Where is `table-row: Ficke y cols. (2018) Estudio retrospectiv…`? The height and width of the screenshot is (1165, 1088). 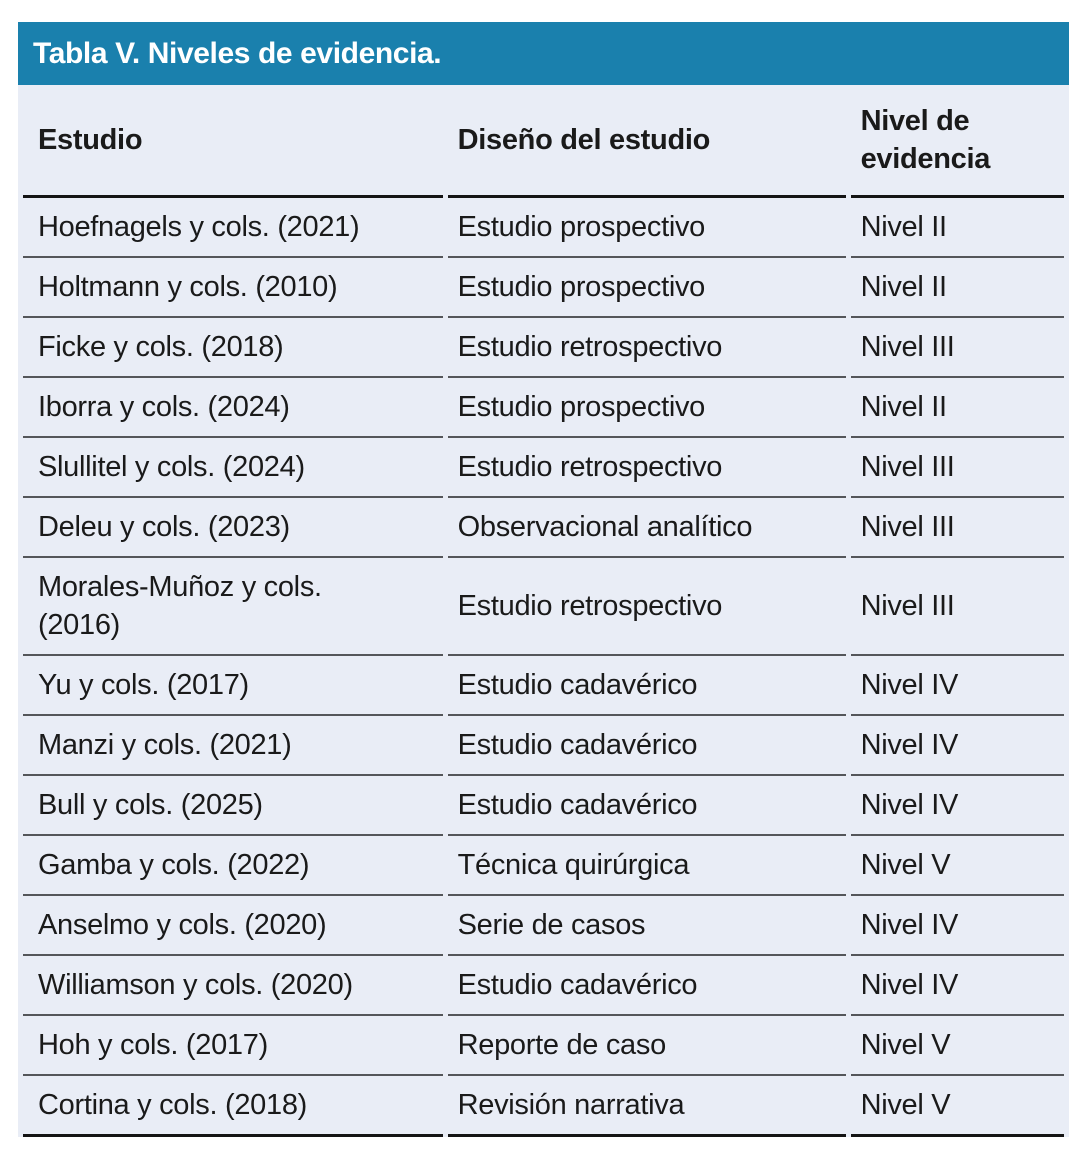 table-row: Ficke y cols. (2018) Estudio retrospectiv… is located at coordinates (543, 348).